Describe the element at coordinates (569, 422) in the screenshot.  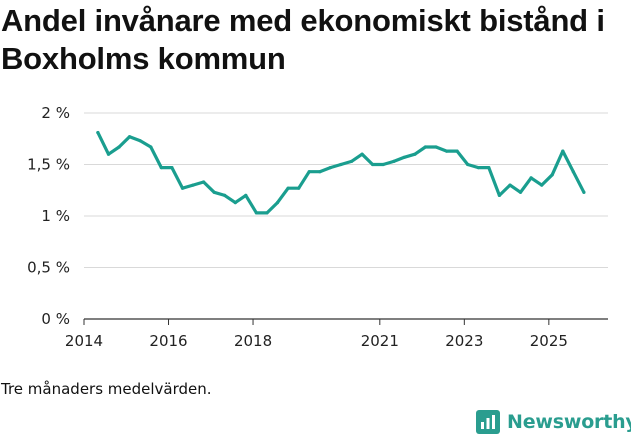
I see `brand-name: Newsworthy` at that location.